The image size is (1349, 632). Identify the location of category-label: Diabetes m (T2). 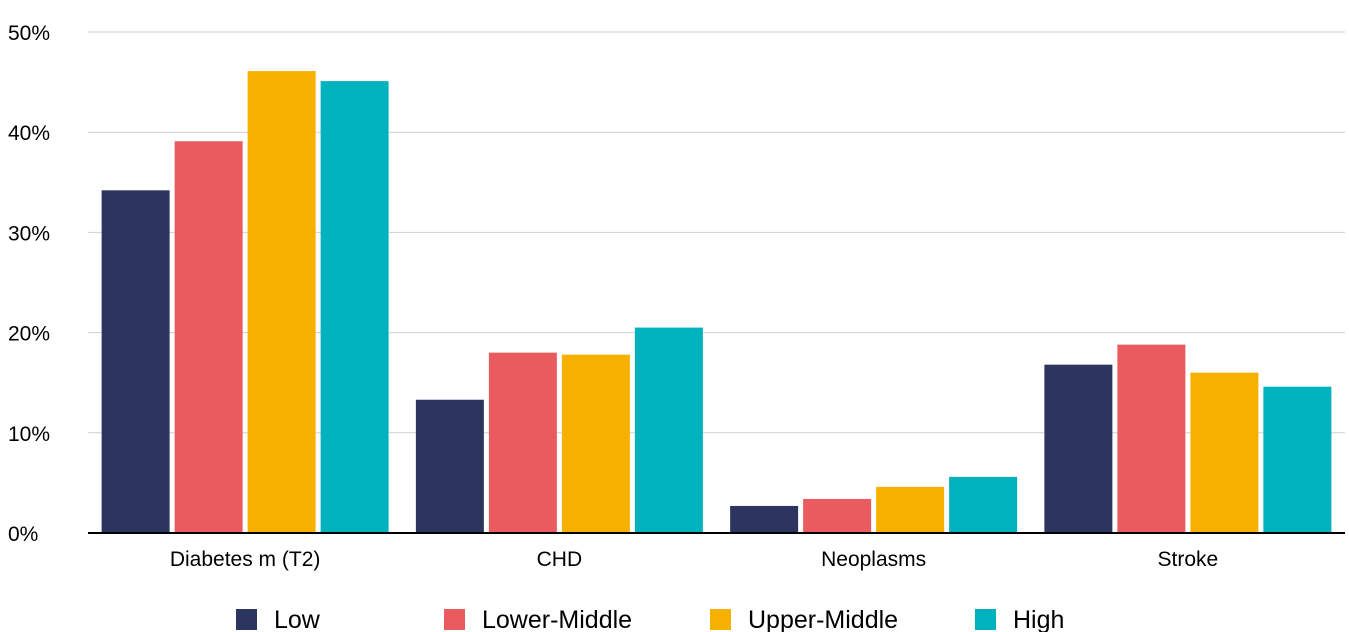
(245, 559).